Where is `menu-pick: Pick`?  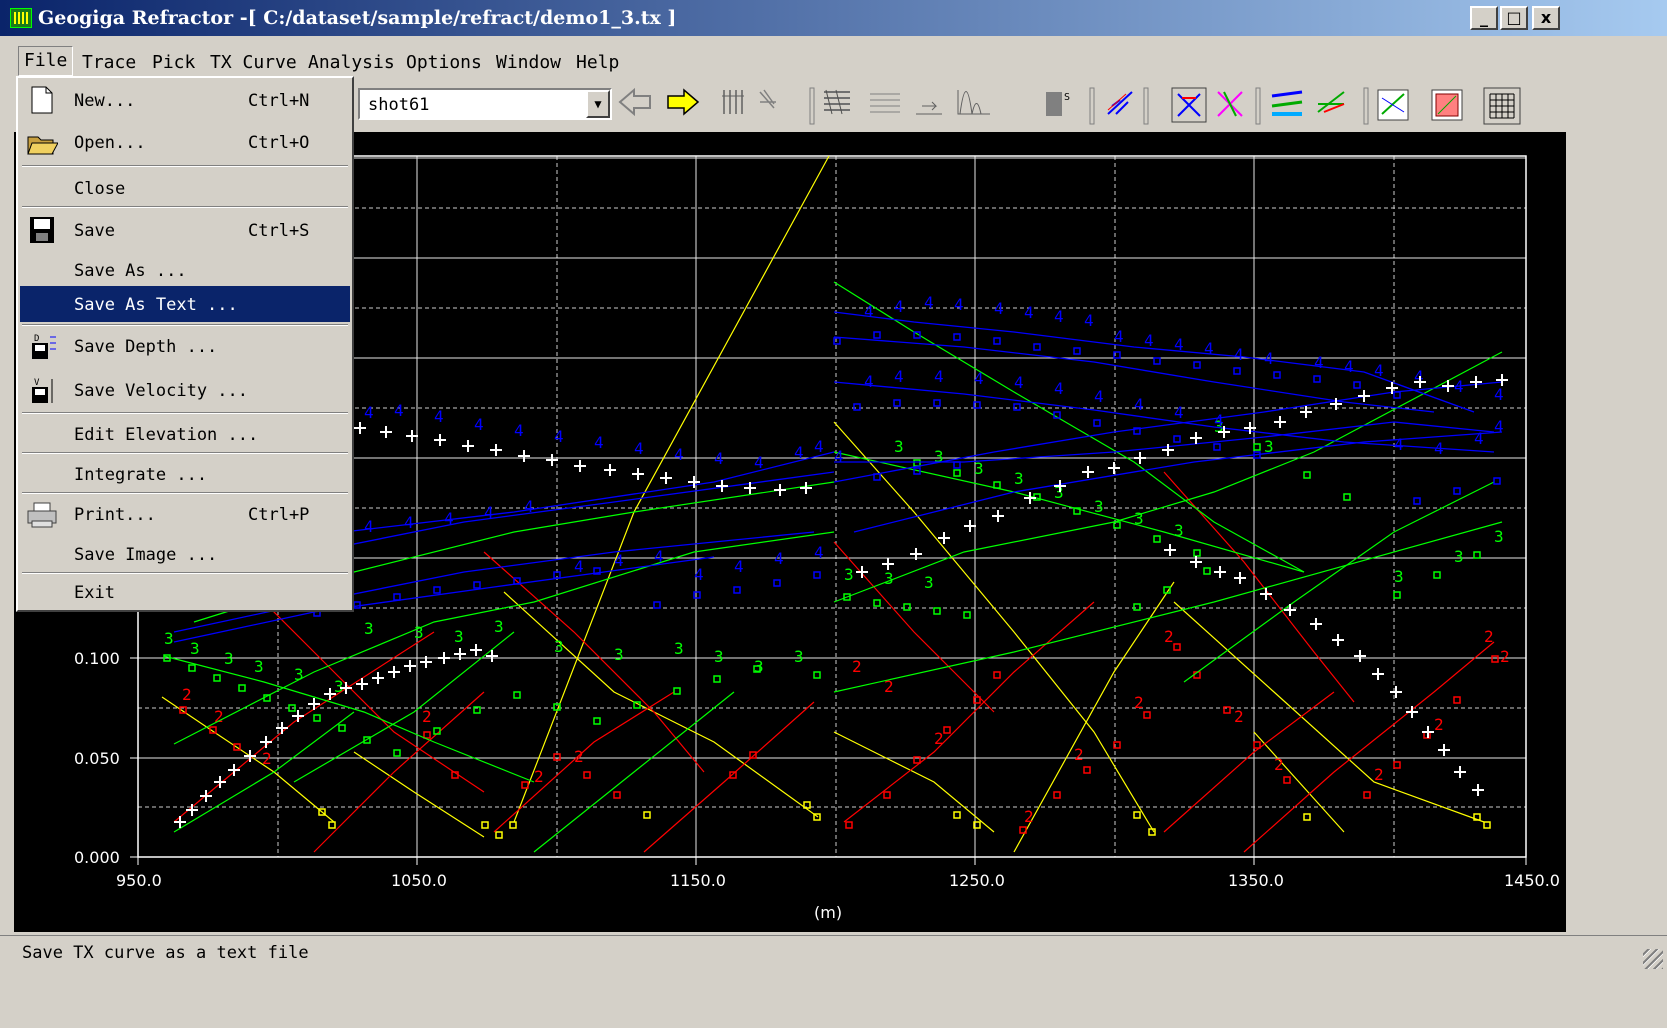
menu-pick: Pick is located at coordinates (173, 62).